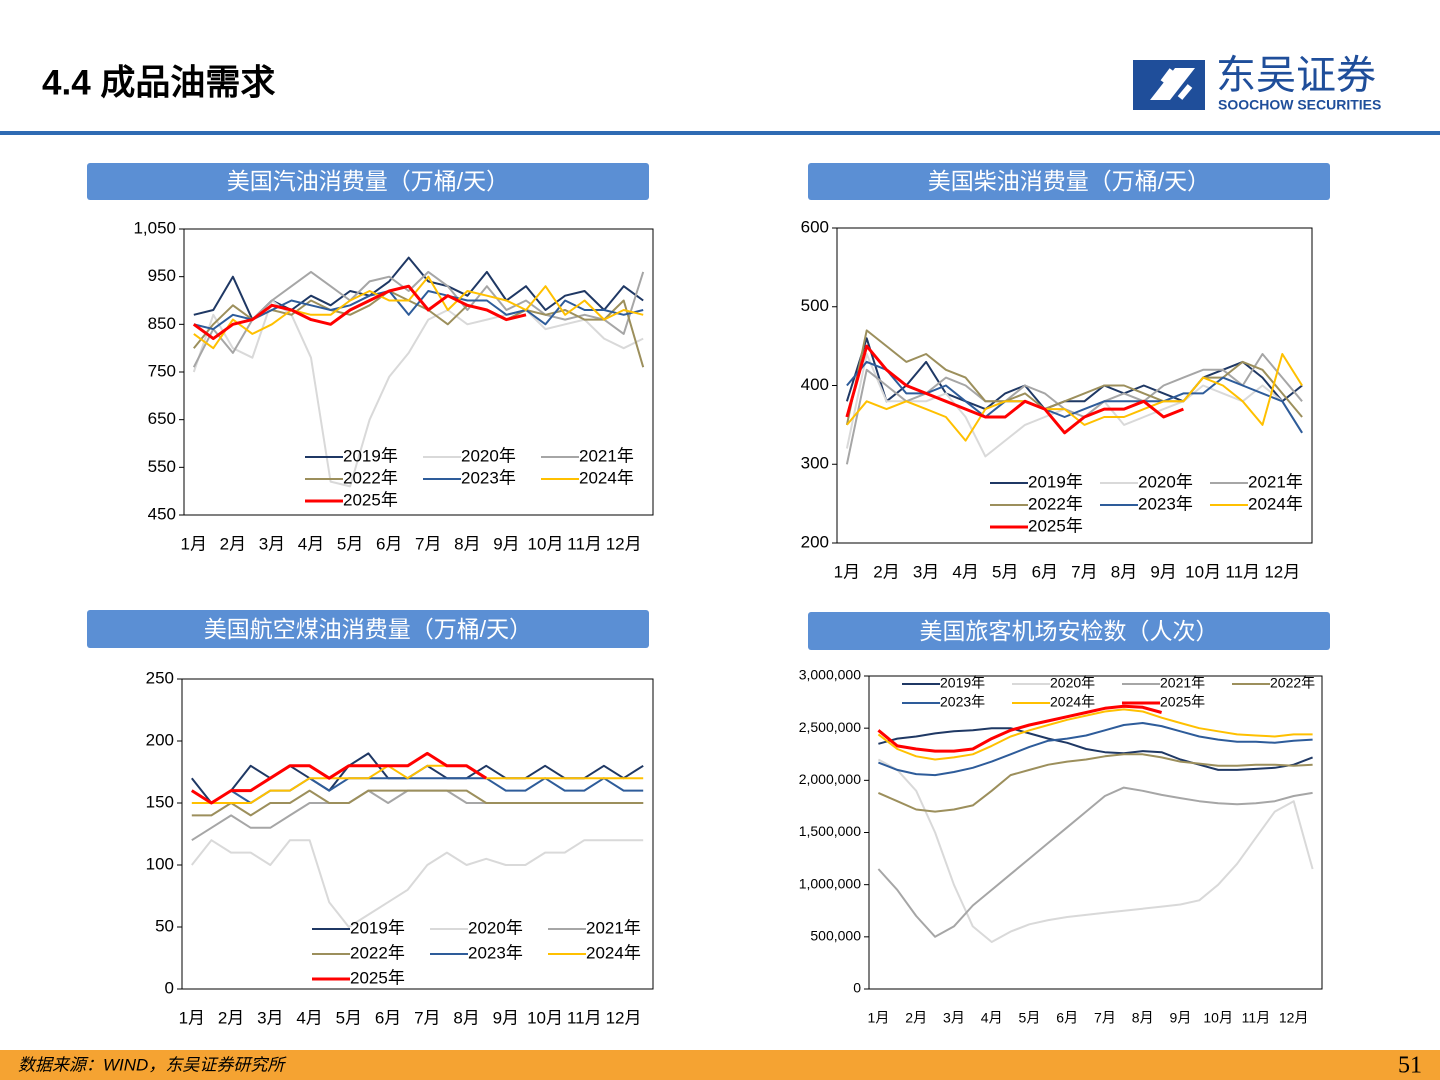 The image size is (1440, 1080). I want to click on chart-title: 美国航空煤油消费量（万桶/天）, so click(368, 629).